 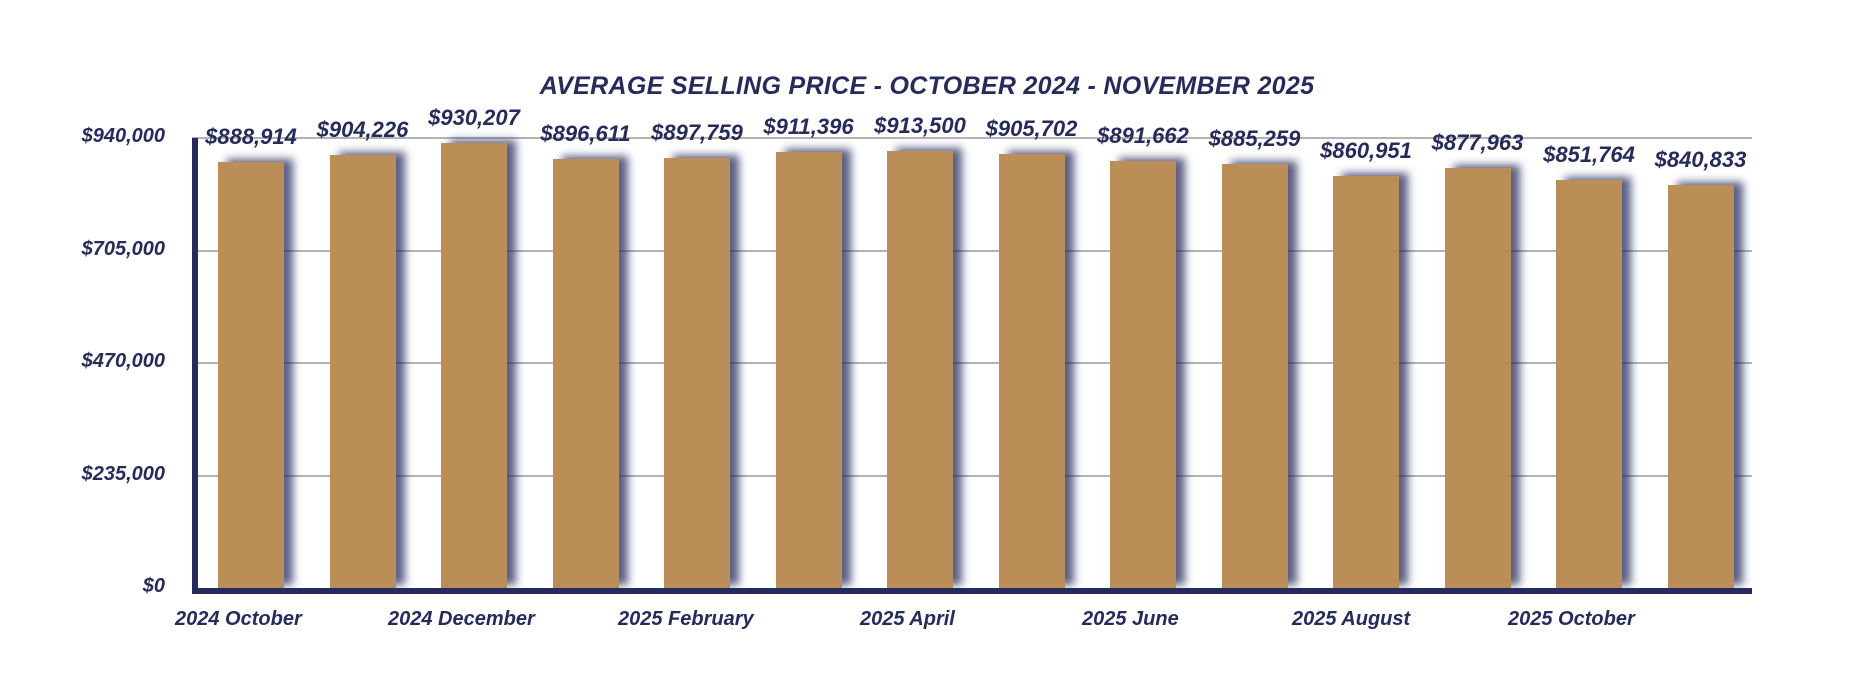 I want to click on x-axis-line, so click(x=972, y=591).